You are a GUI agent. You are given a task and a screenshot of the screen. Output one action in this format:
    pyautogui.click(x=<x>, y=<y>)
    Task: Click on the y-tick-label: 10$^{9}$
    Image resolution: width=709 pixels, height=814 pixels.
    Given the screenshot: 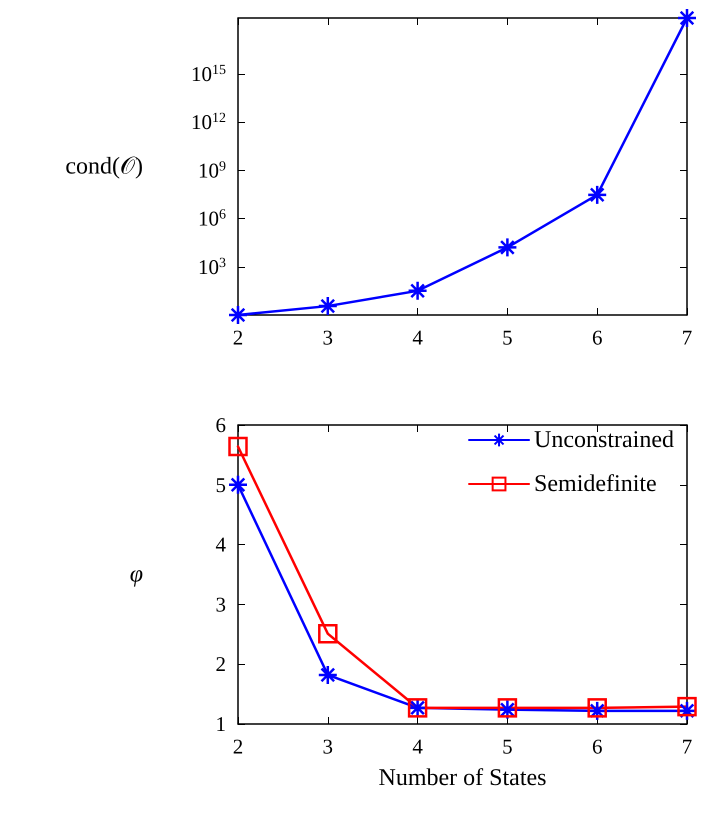 What is the action you would take?
    pyautogui.click(x=212, y=170)
    